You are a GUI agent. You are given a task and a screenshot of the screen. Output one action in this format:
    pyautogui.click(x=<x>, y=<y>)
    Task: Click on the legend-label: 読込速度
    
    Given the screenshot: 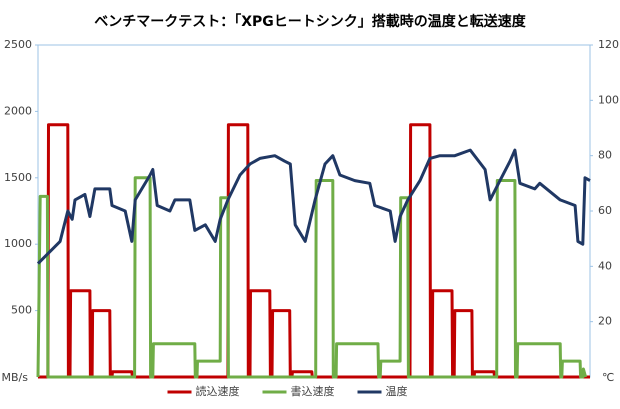 What is the action you would take?
    pyautogui.click(x=218, y=391)
    